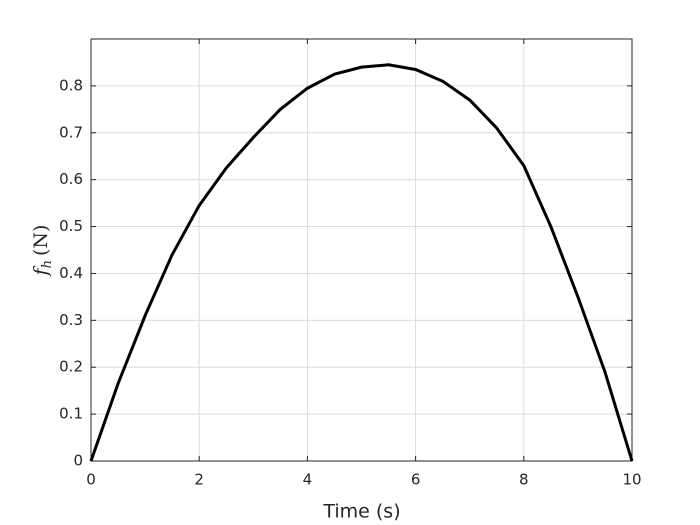 The width and height of the screenshot is (700, 525). What do you see at coordinates (631, 480) in the screenshot?
I see `x-tick-label: 10` at bounding box center [631, 480].